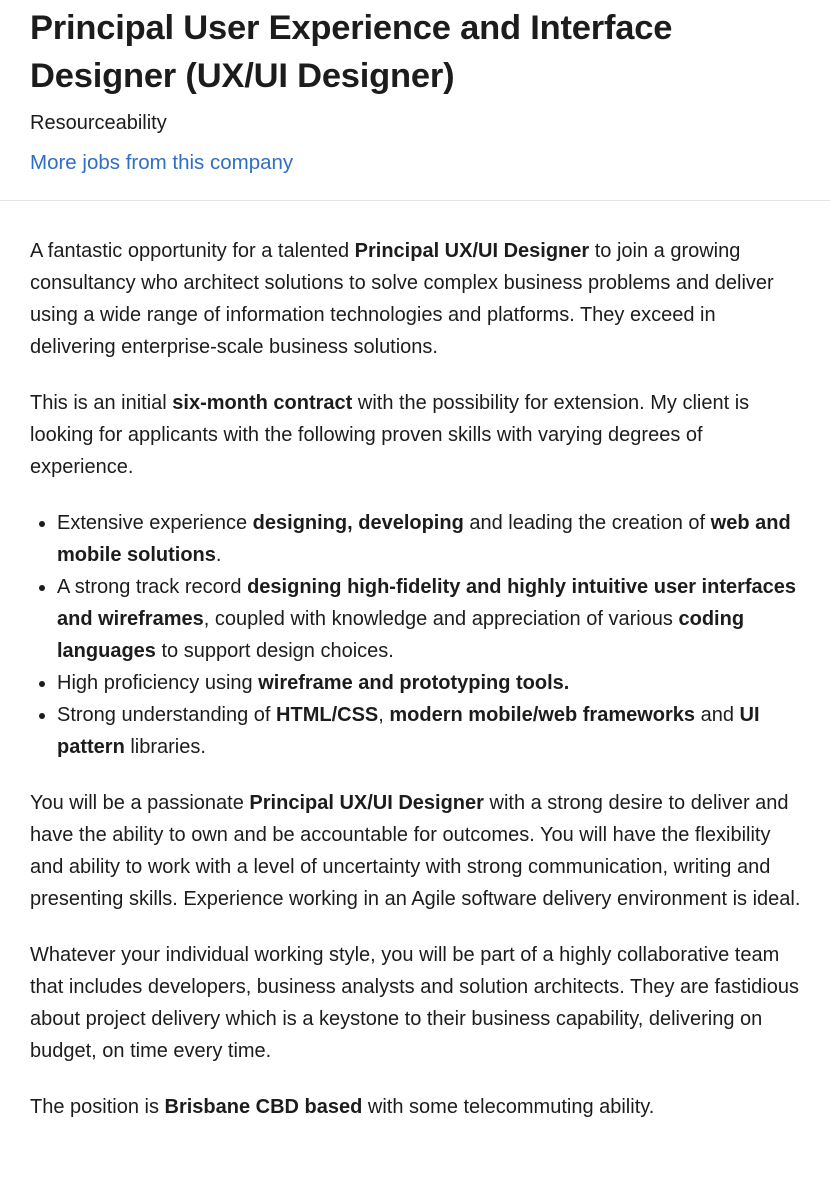 Image resolution: width=830 pixels, height=1190 pixels. I want to click on bold-text: modern mobile/web frameworks, so click(542, 715).